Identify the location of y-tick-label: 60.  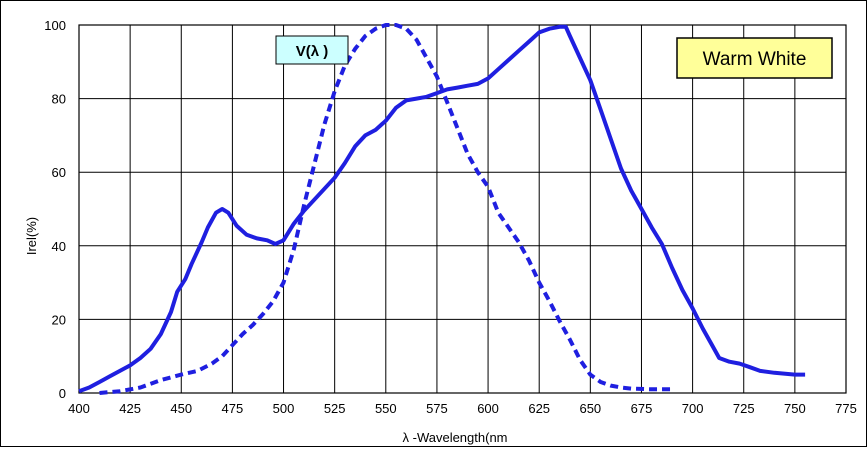
(59, 172).